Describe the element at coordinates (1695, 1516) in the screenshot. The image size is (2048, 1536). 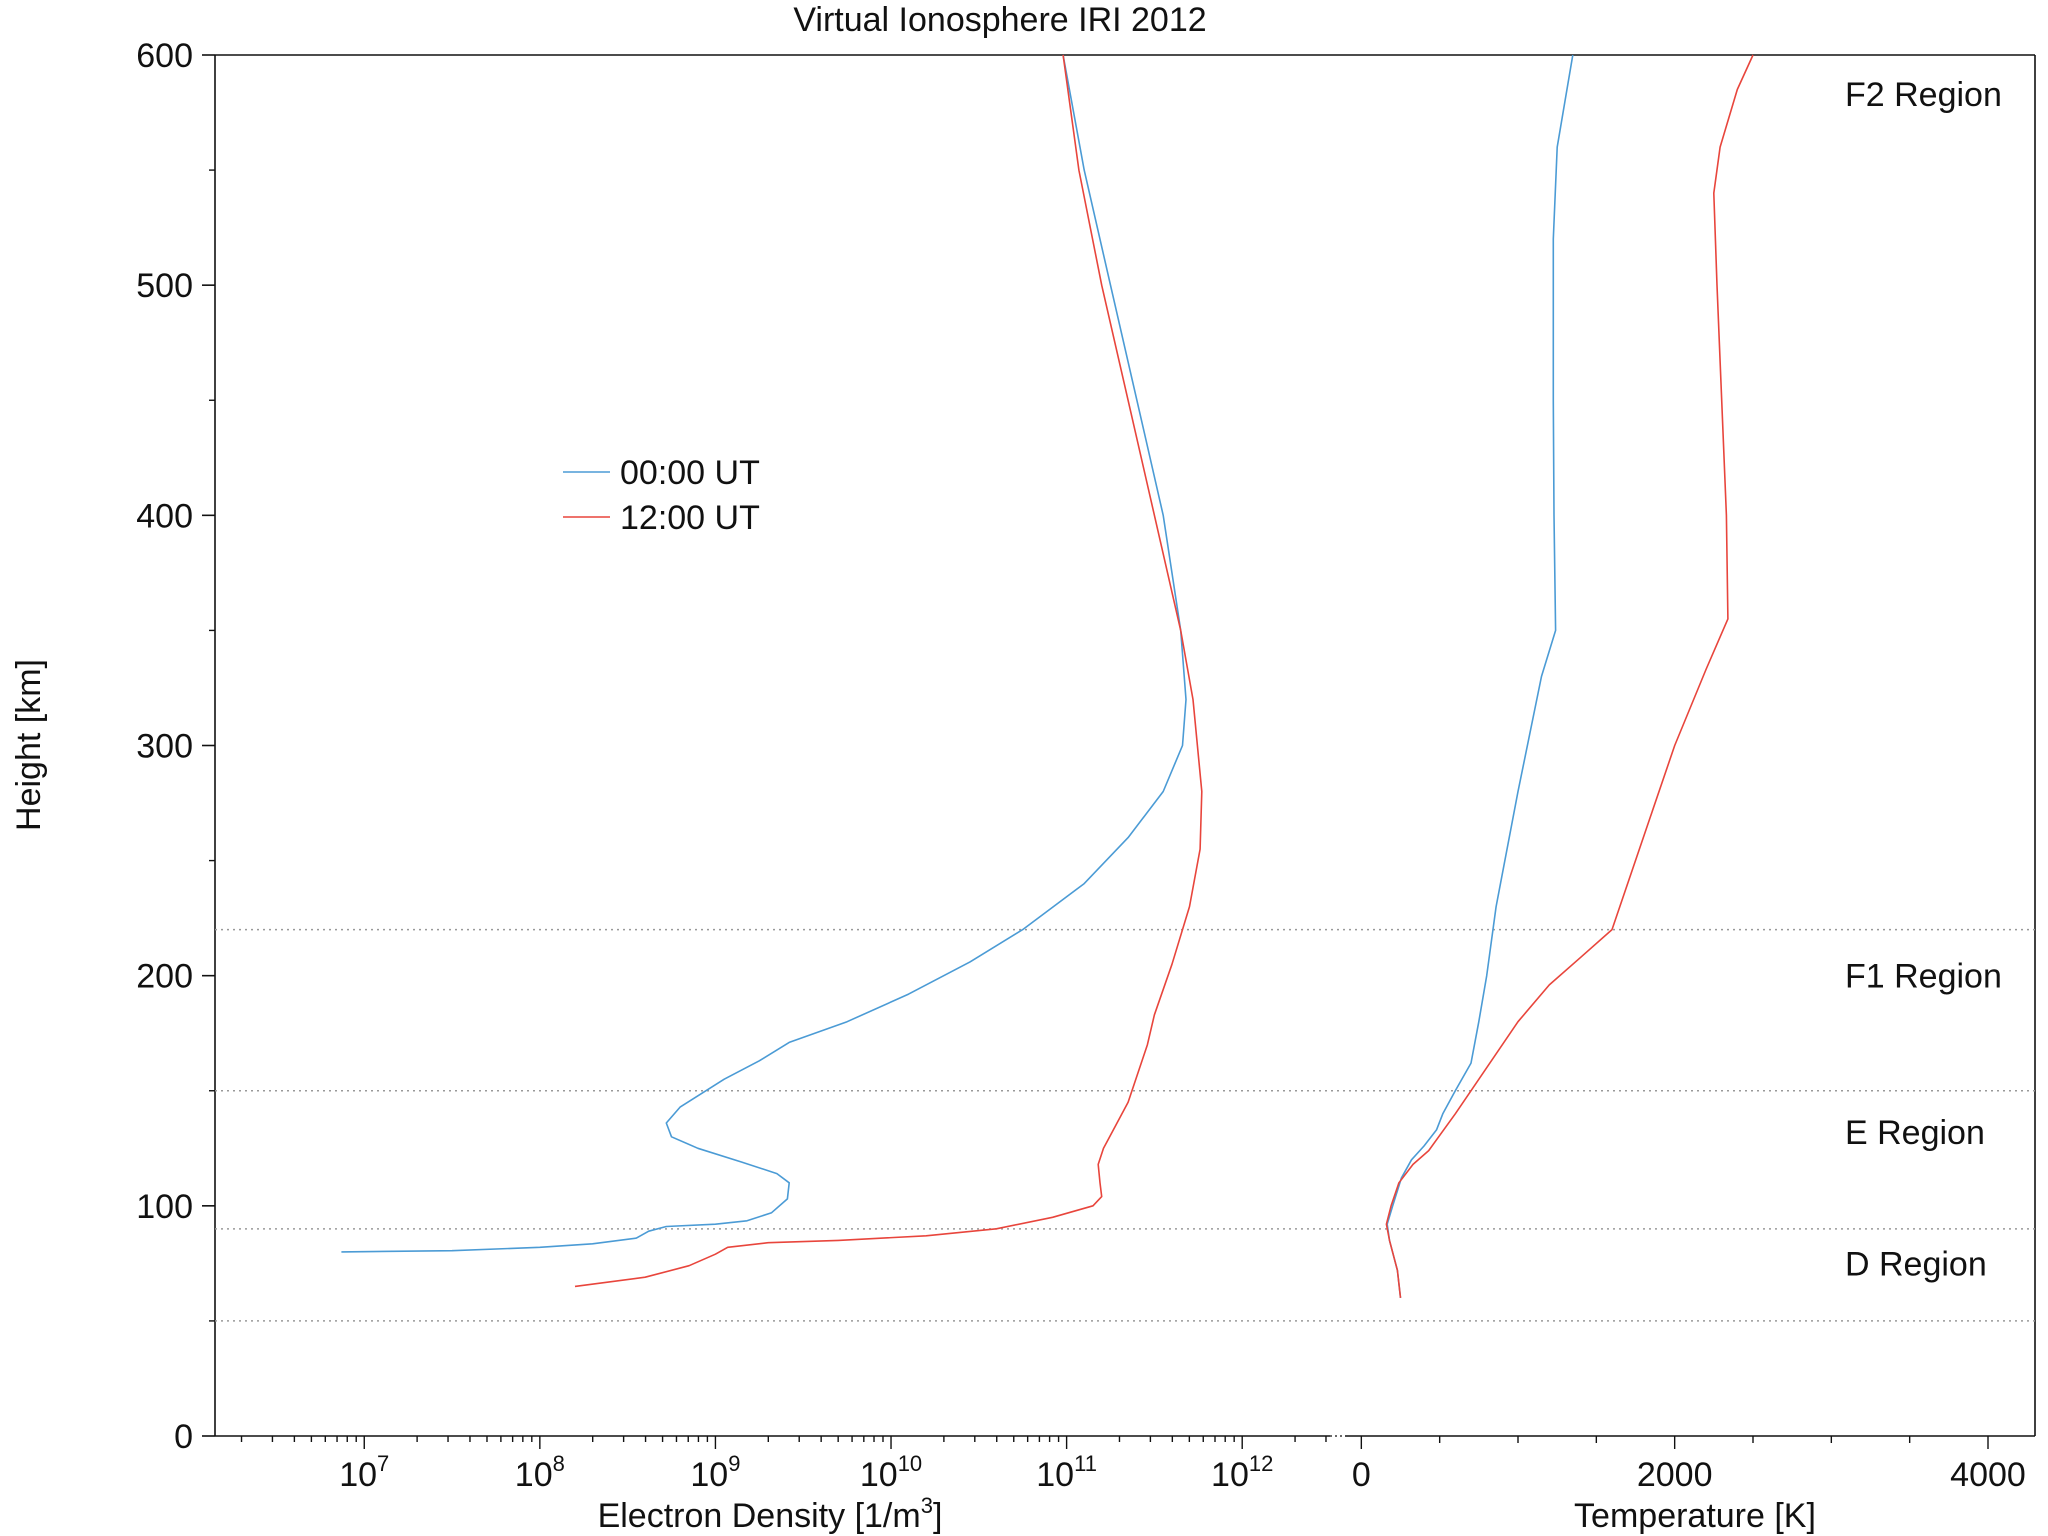
I see `temperature-axis-title: Temperature [K]` at that location.